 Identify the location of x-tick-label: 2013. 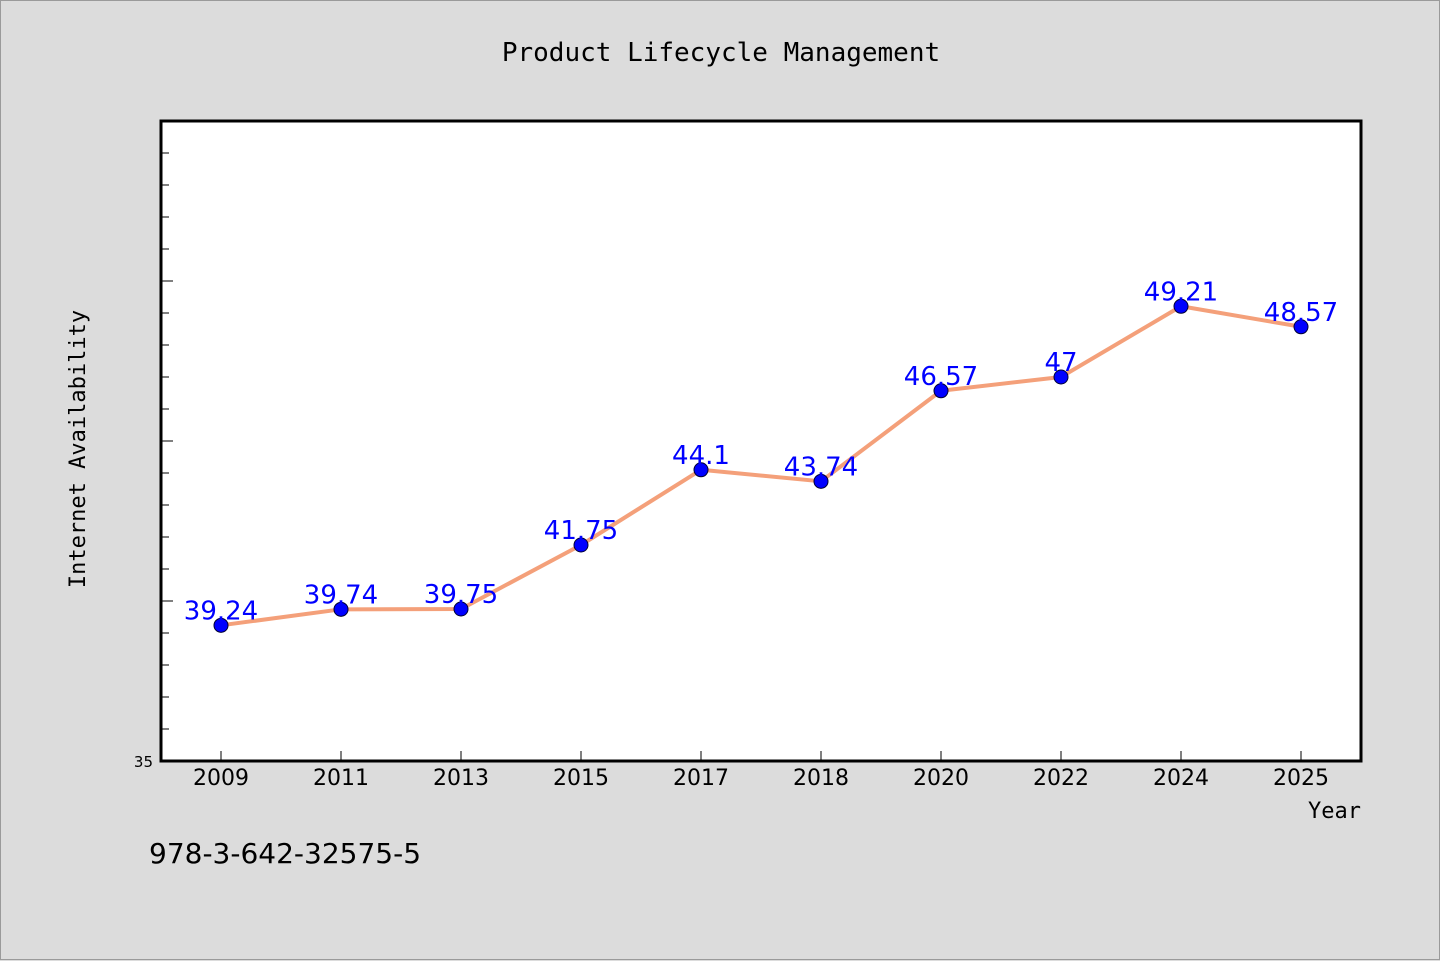
(461, 778).